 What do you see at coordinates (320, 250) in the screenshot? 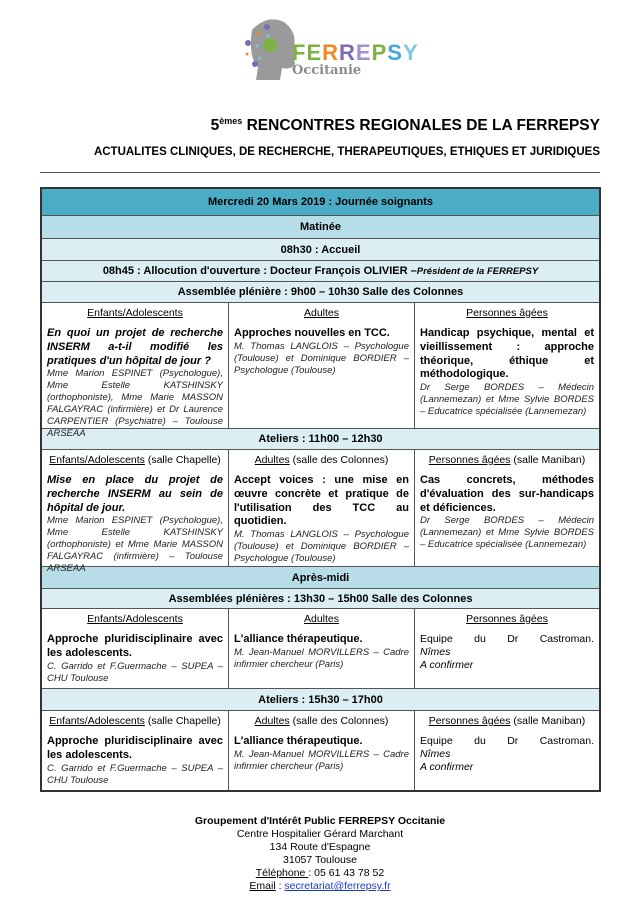
I see `welcome-row: 08h30 : Accueil` at bounding box center [320, 250].